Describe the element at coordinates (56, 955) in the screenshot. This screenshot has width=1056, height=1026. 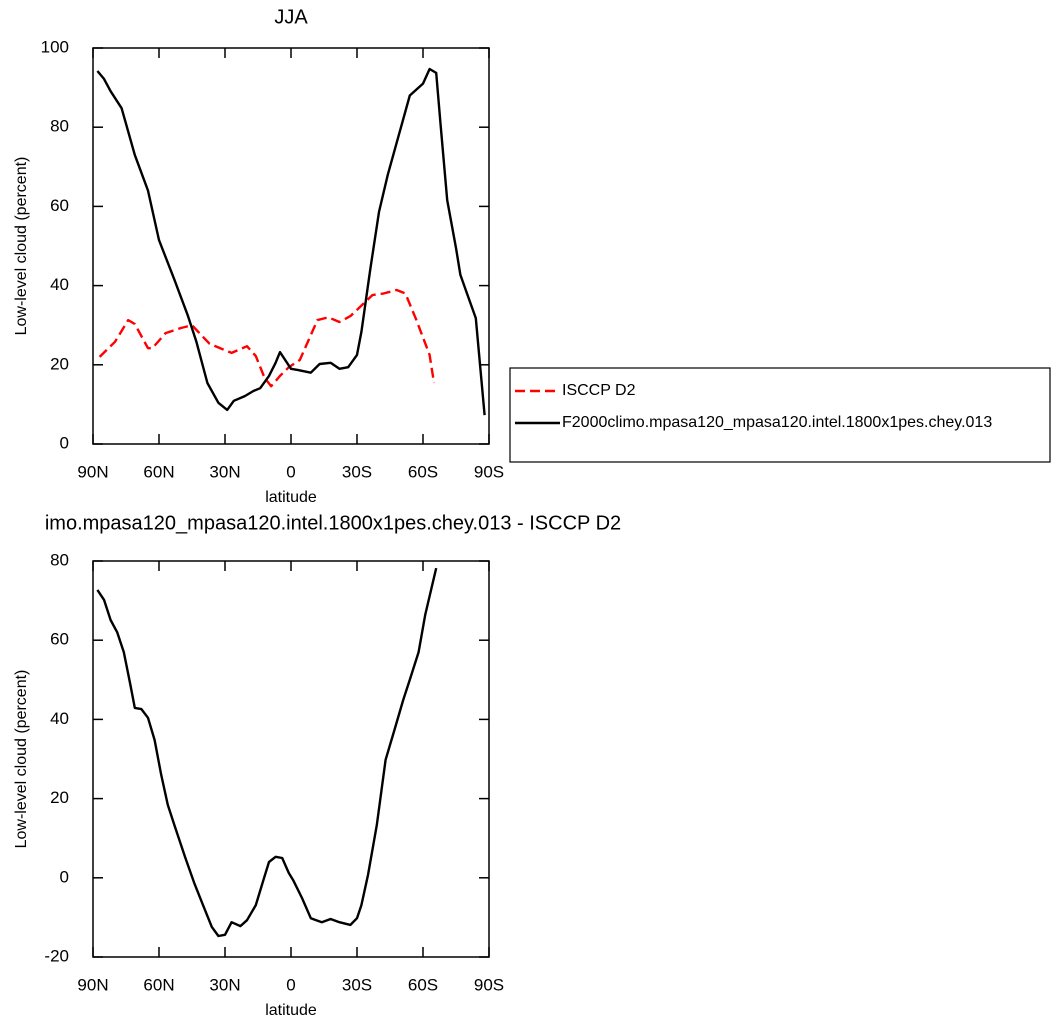
I see `y-tick-label: -20` at that location.